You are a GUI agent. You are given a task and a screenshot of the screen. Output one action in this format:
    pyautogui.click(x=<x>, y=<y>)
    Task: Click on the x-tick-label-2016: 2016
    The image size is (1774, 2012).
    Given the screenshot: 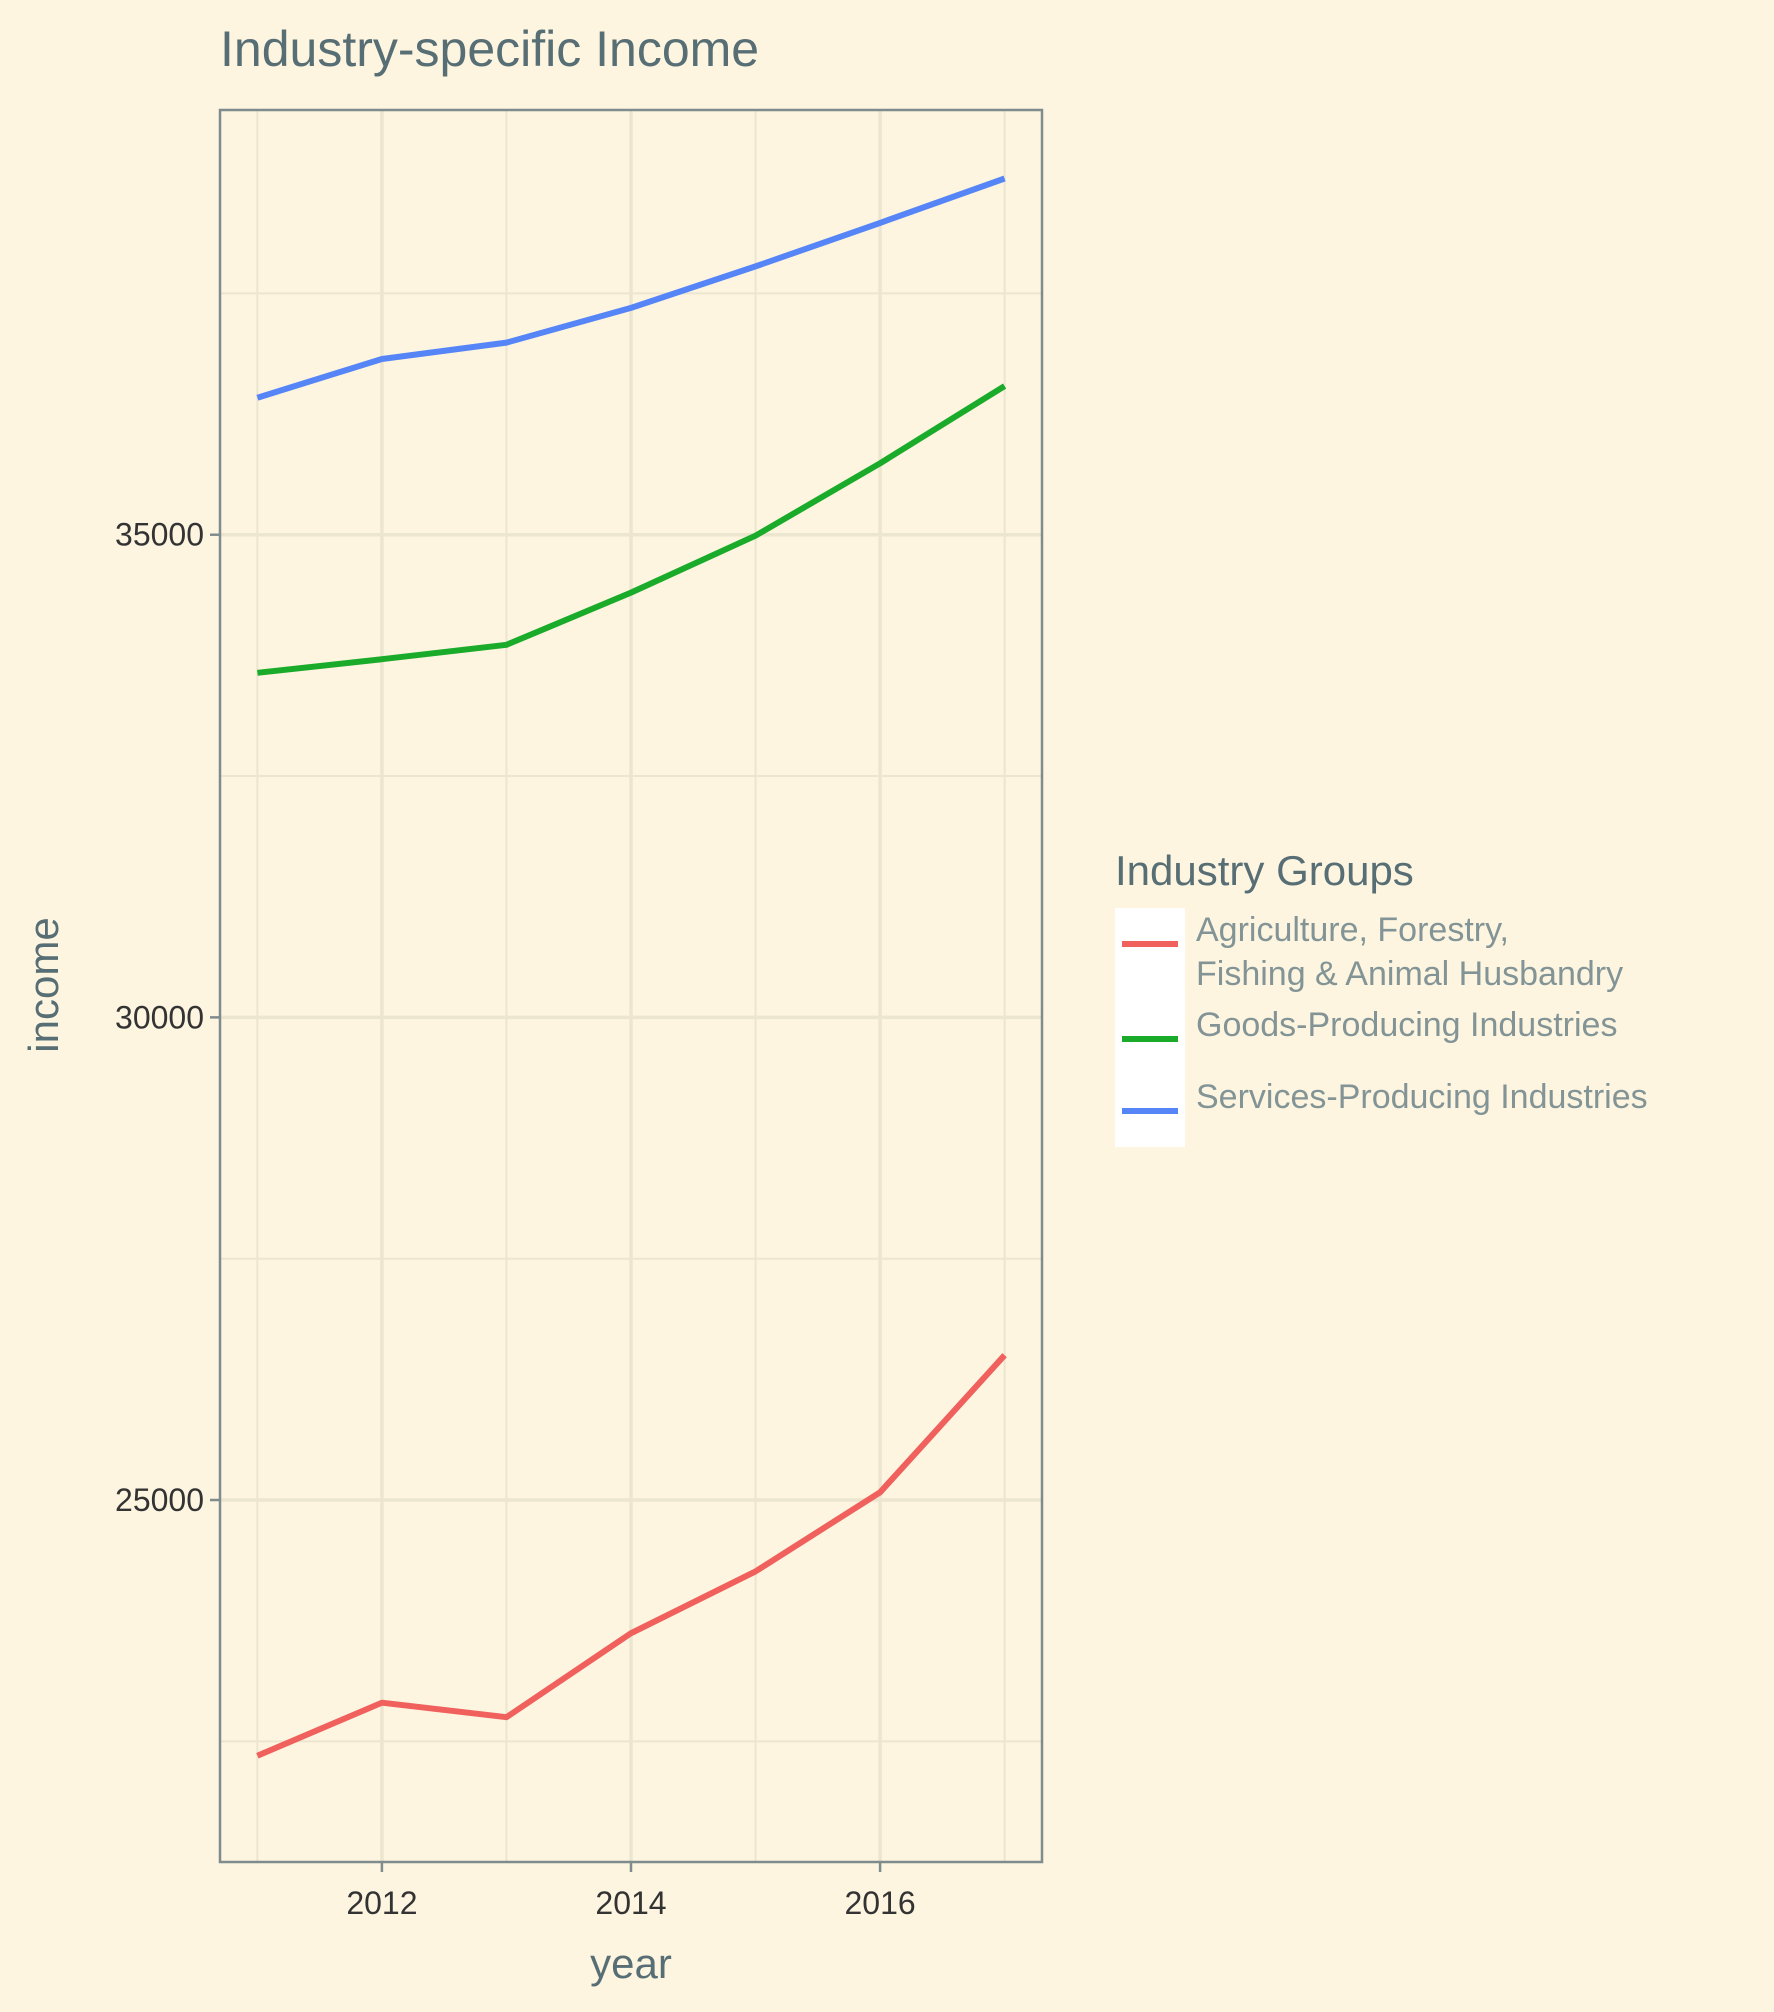 What is the action you would take?
    pyautogui.click(x=879, y=1903)
    